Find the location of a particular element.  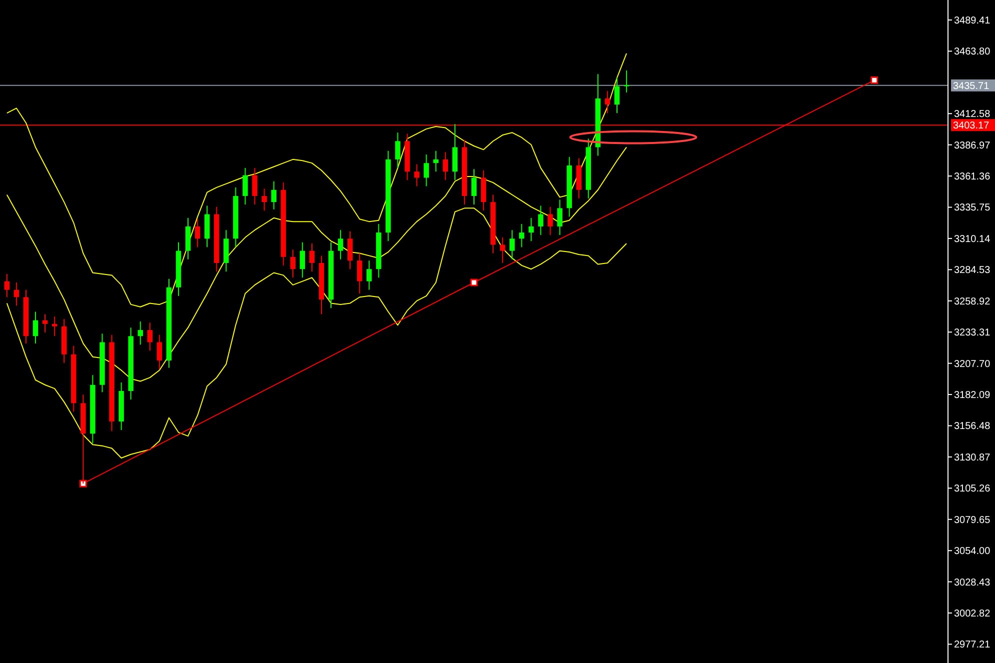

y-tick-label: 2977.21 is located at coordinates (972, 645).